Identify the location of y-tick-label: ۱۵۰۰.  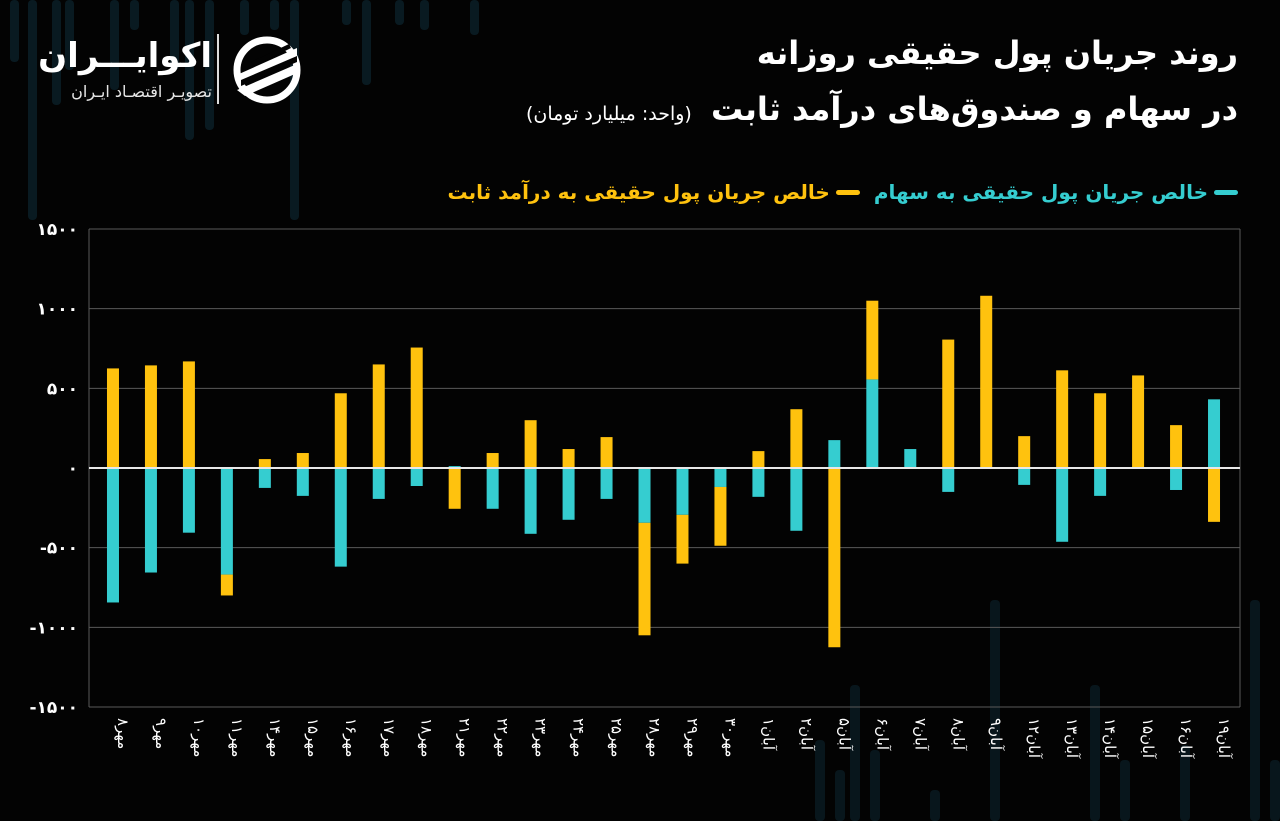
(57, 230).